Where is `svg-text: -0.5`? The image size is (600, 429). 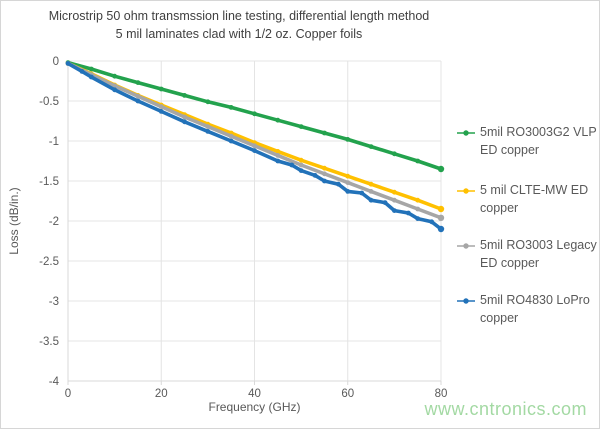 svg-text: -0.5 is located at coordinates (49, 102).